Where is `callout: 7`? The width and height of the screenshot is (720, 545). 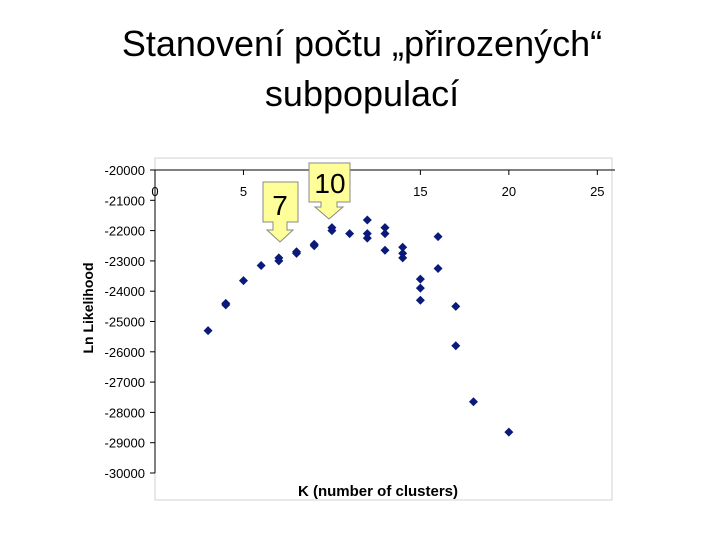
callout: 7 is located at coordinates (280, 212).